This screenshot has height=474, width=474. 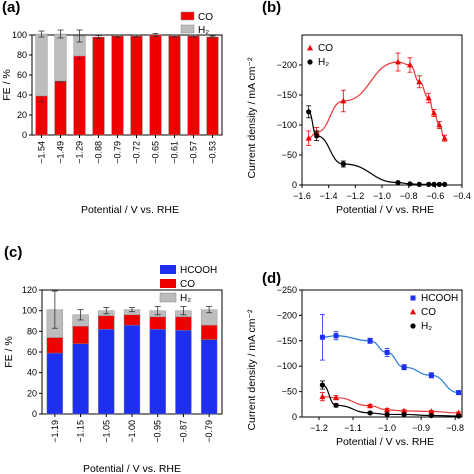 What do you see at coordinates (29, 290) in the screenshot?
I see `y-tick-label: 120` at bounding box center [29, 290].